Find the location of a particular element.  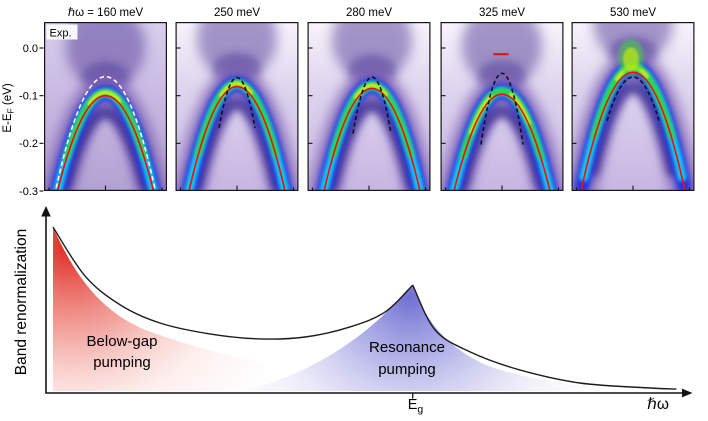

x-axis-label: ℏω is located at coordinates (658, 404).